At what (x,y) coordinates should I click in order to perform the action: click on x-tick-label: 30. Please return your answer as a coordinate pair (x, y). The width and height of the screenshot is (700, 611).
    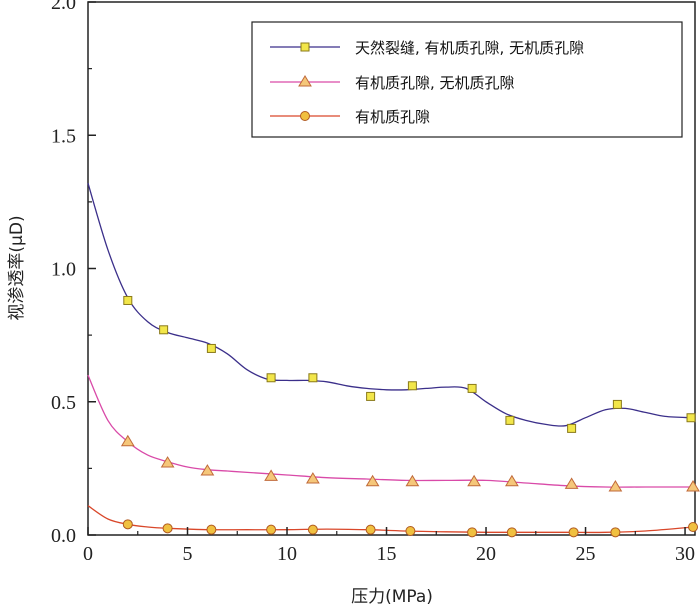
    Looking at the image, I should click on (685, 554).